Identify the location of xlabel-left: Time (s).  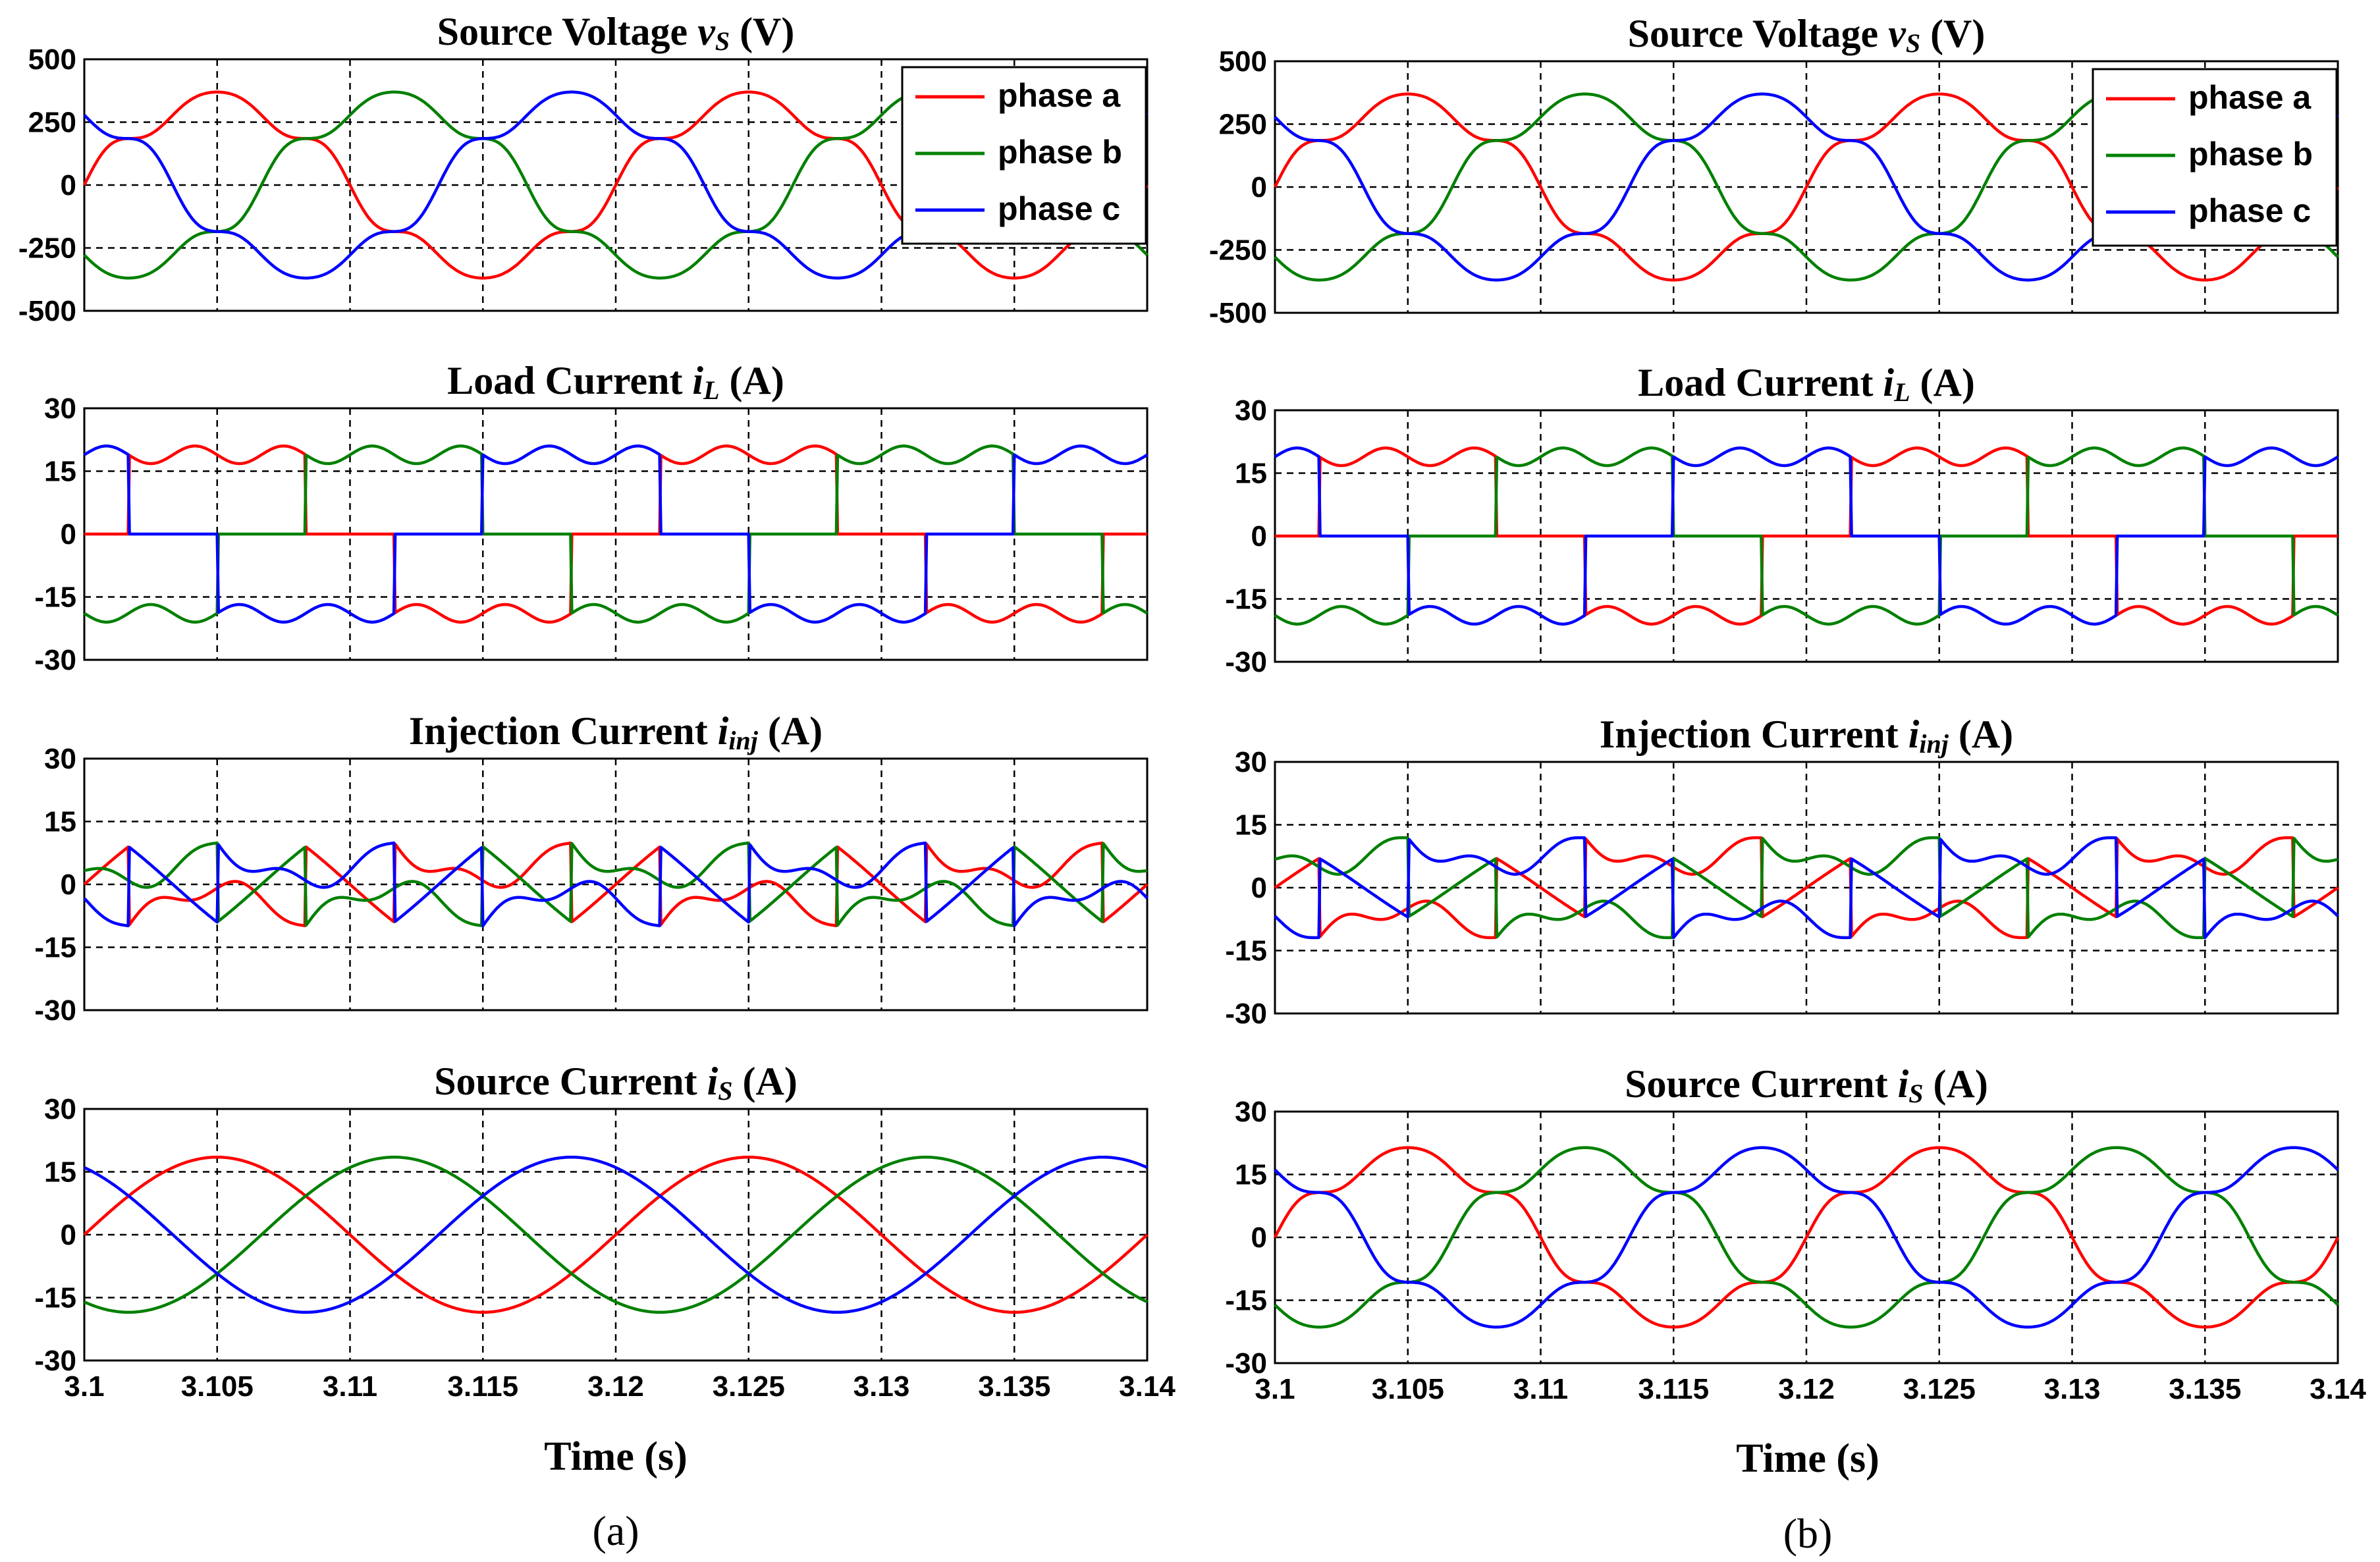
(616, 1456).